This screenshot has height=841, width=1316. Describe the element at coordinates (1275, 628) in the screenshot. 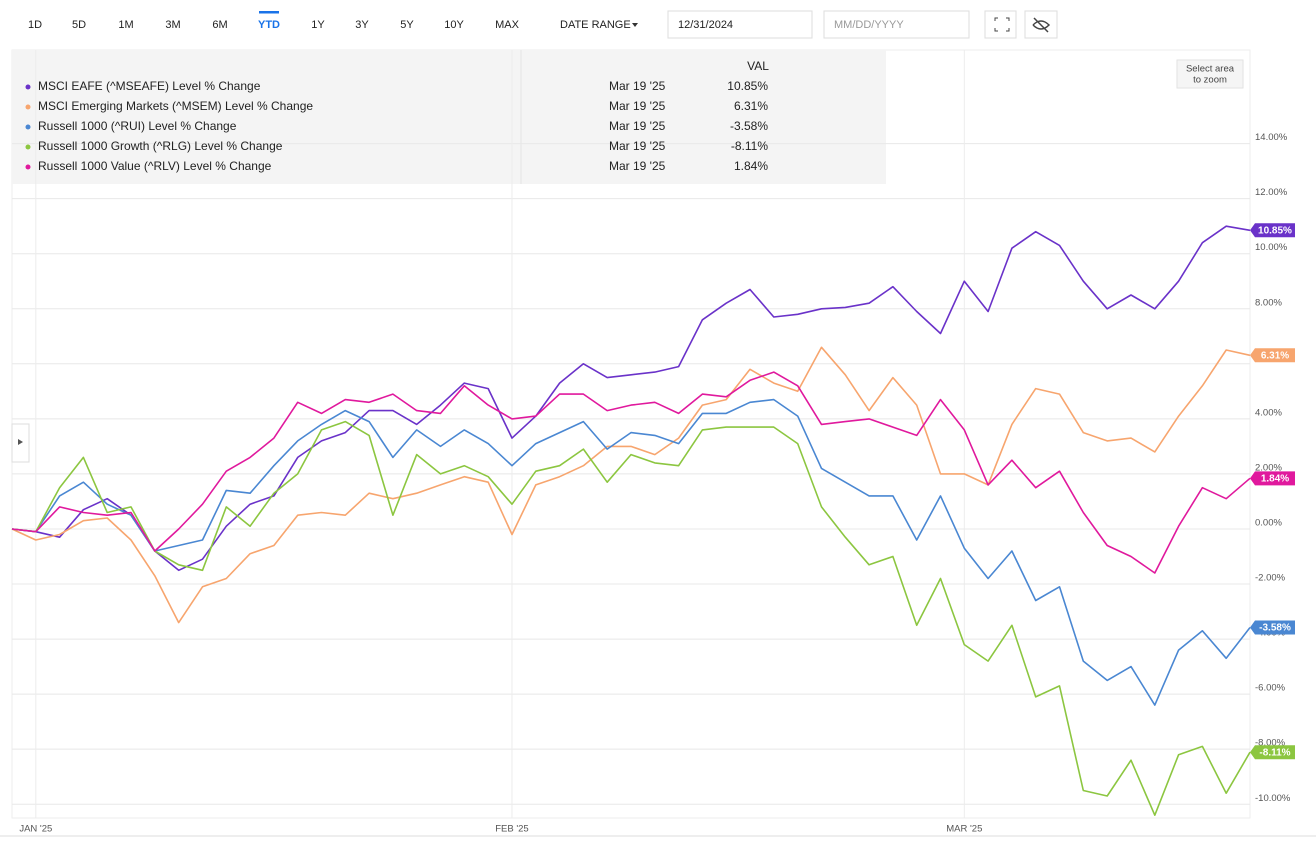

I see `end-tag-label: -3.58%` at that location.